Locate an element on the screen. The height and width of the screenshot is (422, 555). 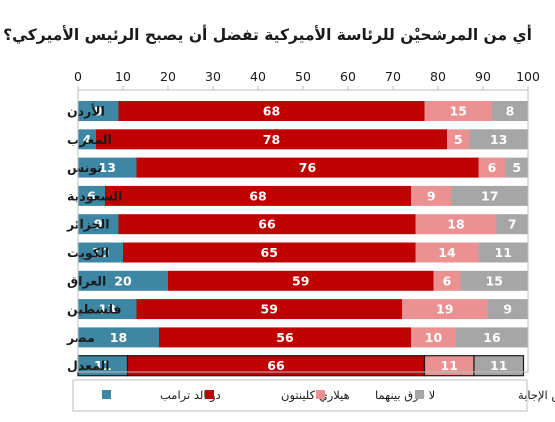
category-label: العراق is located at coordinates (86, 280).